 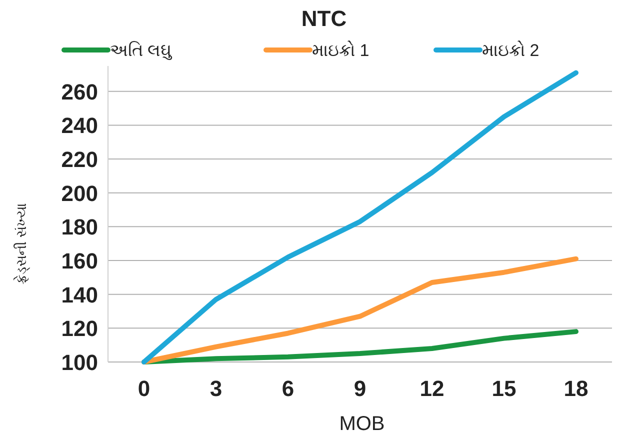 What do you see at coordinates (576, 388) in the screenshot?
I see `x-tick-label: 18` at bounding box center [576, 388].